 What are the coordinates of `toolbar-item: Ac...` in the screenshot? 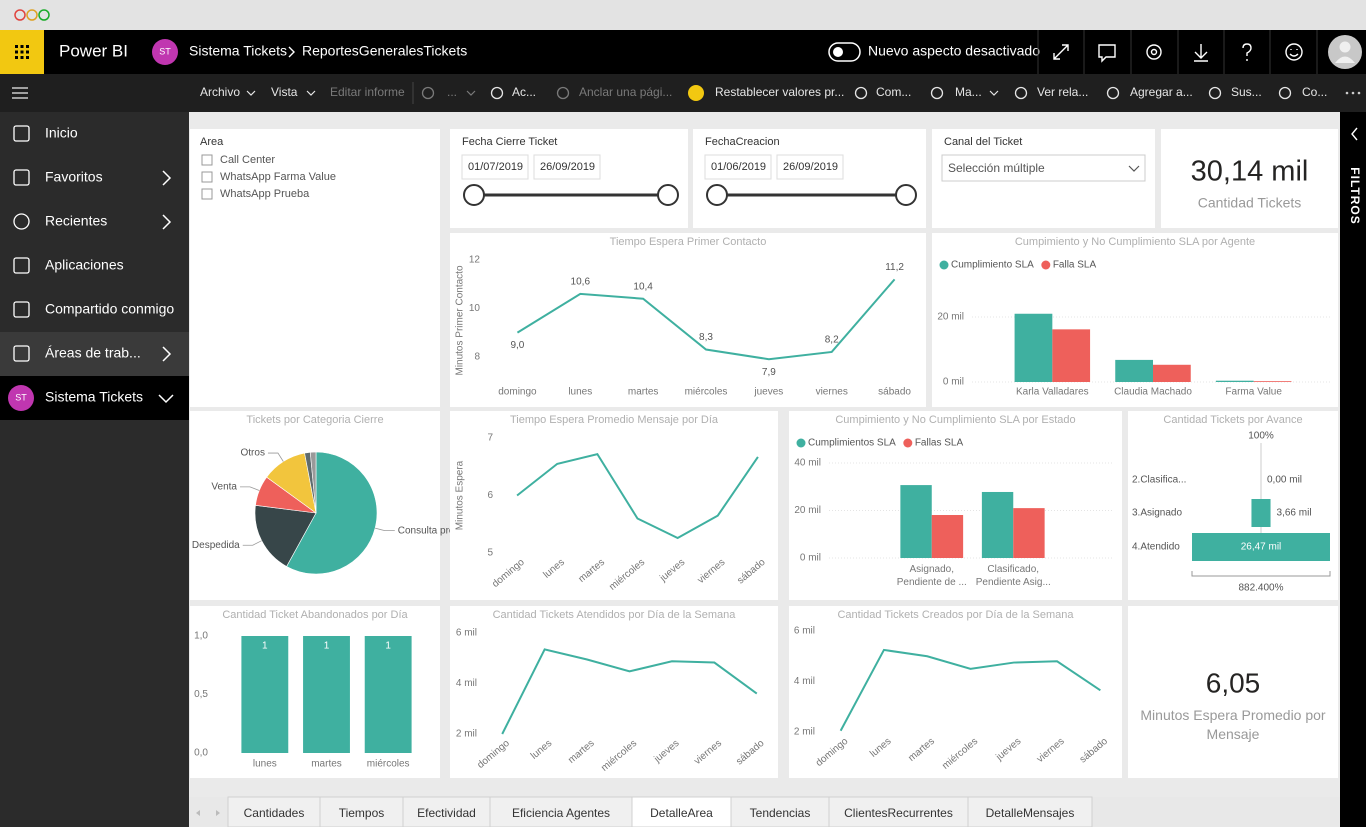 It's located at (524, 92).